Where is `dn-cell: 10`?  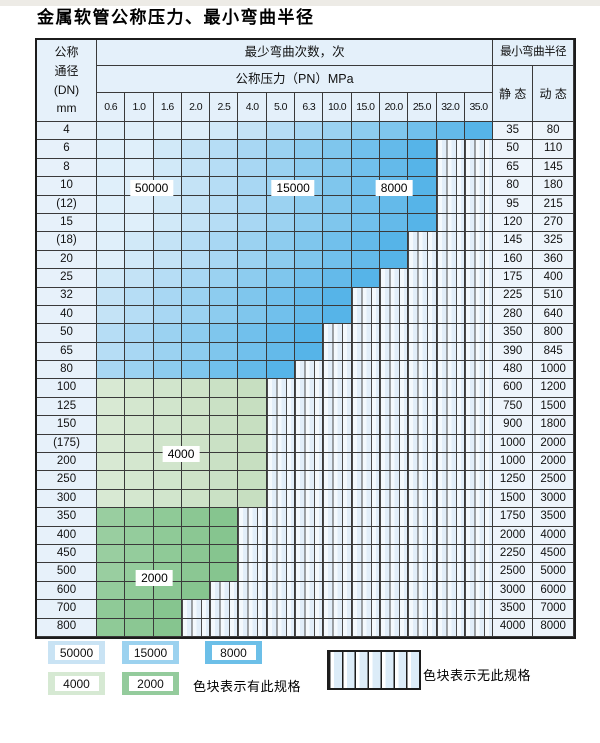 dn-cell: 10 is located at coordinates (67, 186).